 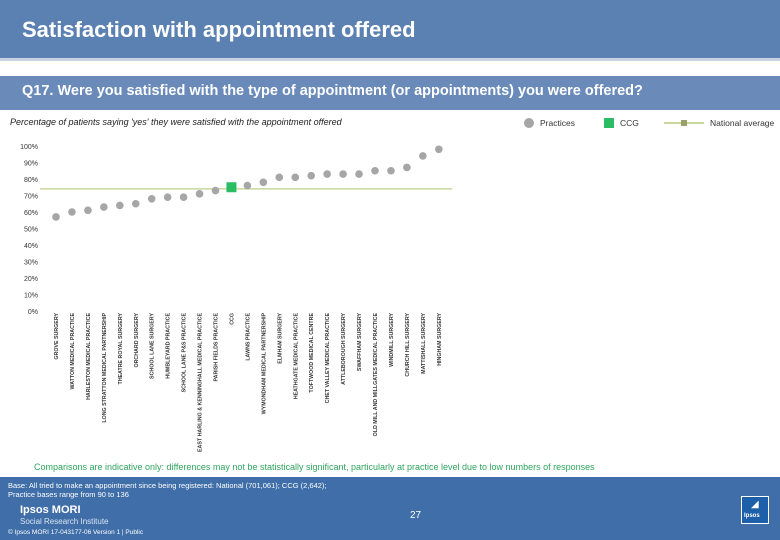 I want to click on category-label: OLD MILL AND MILLGATES MEDICAL PRACTICE, so click(x=376, y=375).